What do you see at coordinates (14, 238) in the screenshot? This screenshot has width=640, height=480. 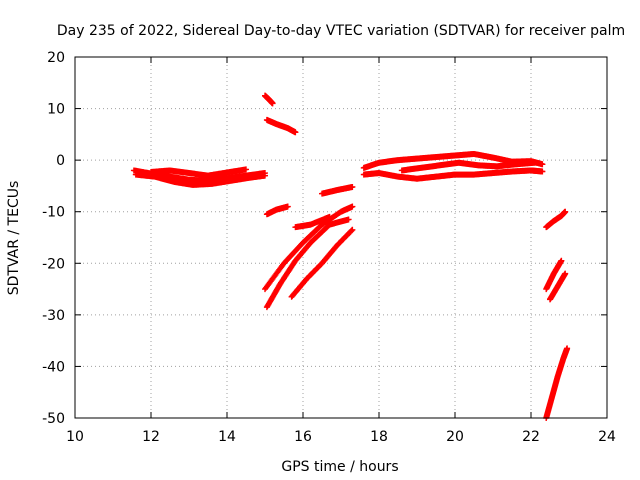 I see `y-axis-label: SDTVAR / TECUs` at bounding box center [14, 238].